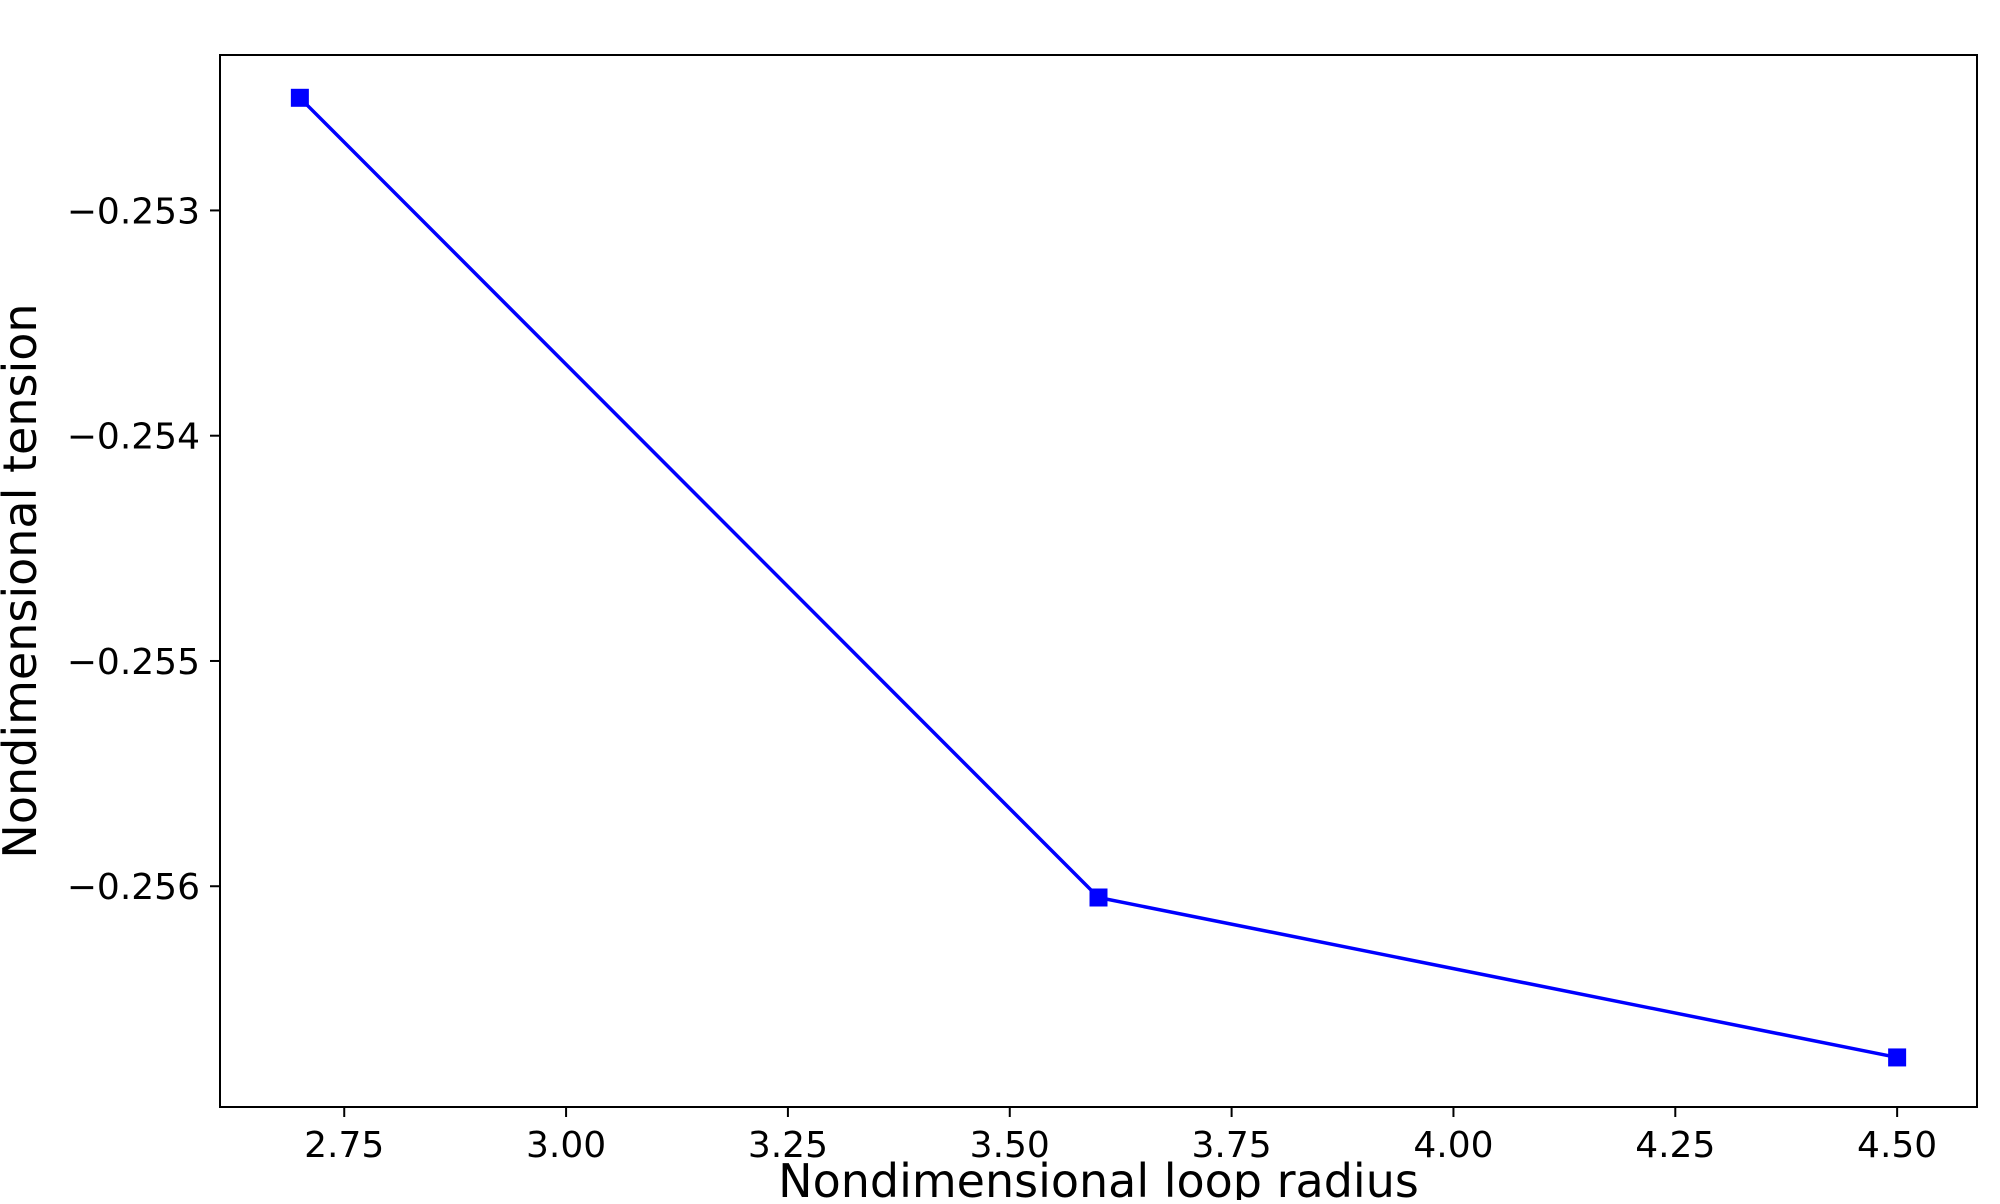 The image size is (2000, 1204). Describe the element at coordinates (1453, 1145) in the screenshot. I see `x-tick-label: 4.00` at that location.